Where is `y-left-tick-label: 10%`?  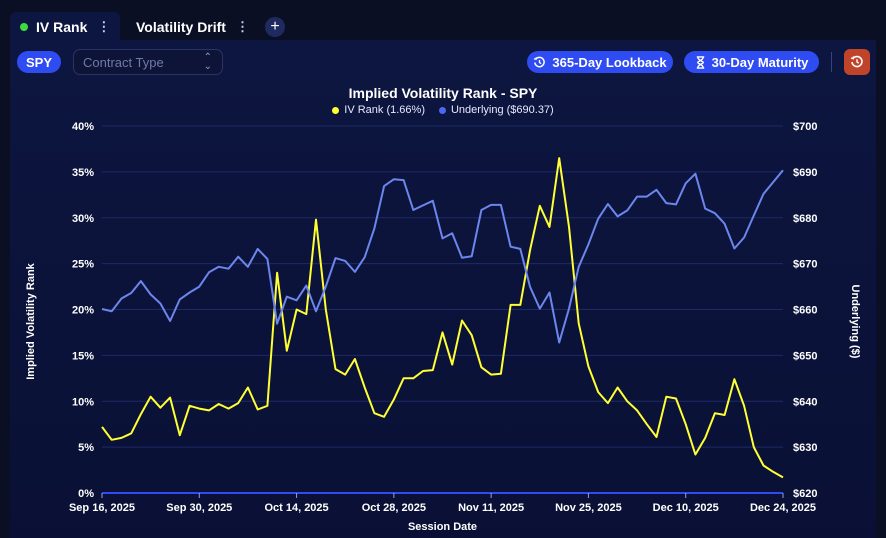 y-left-tick-label: 10% is located at coordinates (83, 402).